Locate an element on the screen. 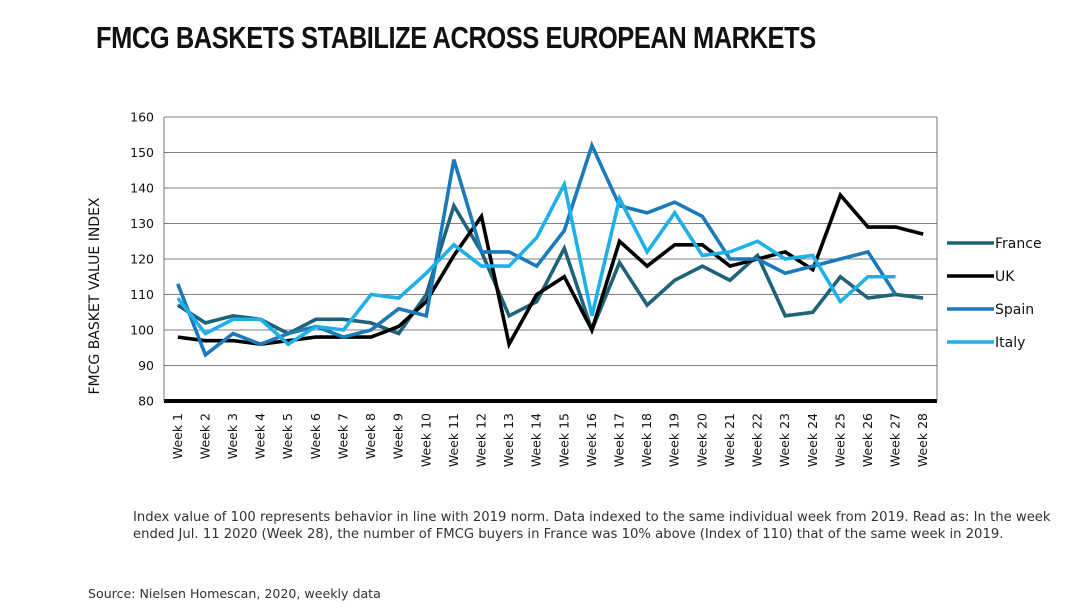 The height and width of the screenshot is (611, 1083). legend-label: Italy is located at coordinates (1010, 343).